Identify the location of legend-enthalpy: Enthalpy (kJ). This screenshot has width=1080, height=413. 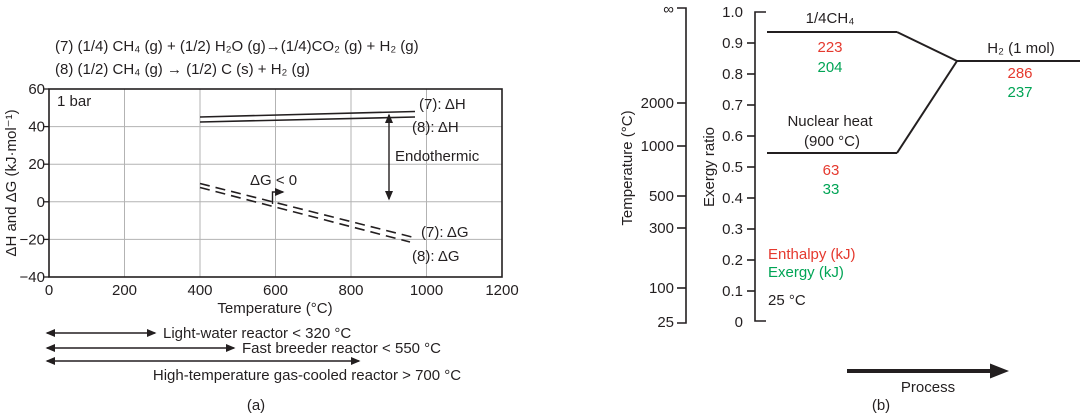
(812, 254).